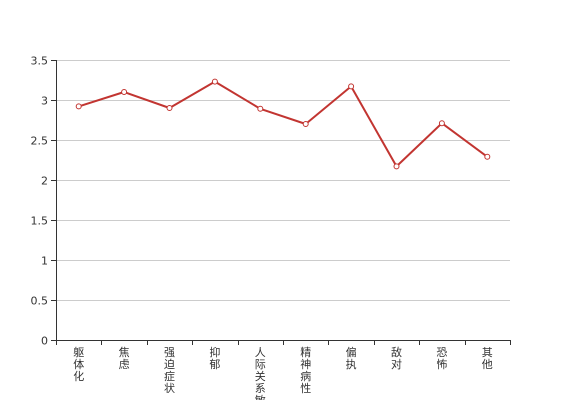  Describe the element at coordinates (305, 370) in the screenshot. I see `x-tick-label: 精神病性` at that location.